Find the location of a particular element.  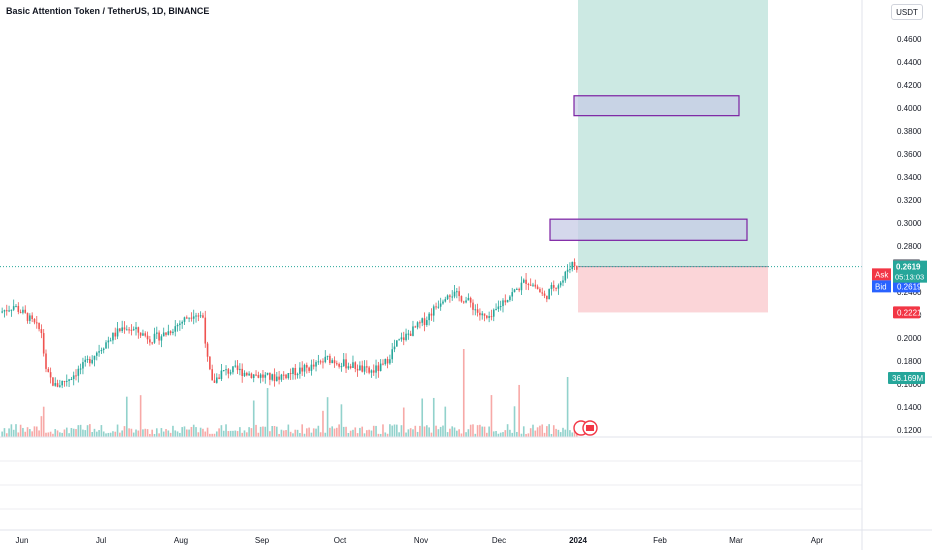

currency-button: USDT is located at coordinates (907, 12).